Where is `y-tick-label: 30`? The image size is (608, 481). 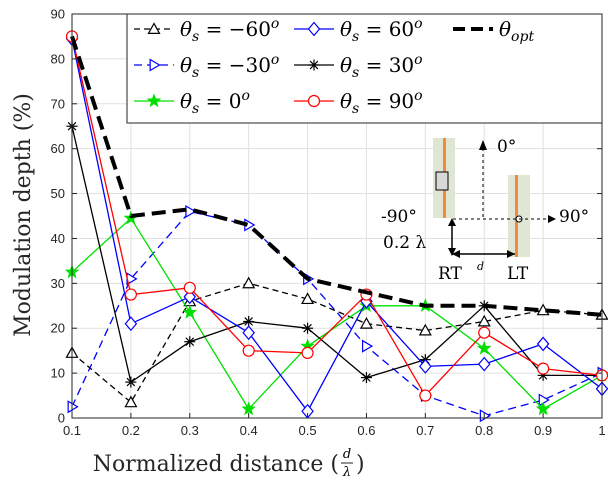 y-tick-label: 30 is located at coordinates (58, 283).